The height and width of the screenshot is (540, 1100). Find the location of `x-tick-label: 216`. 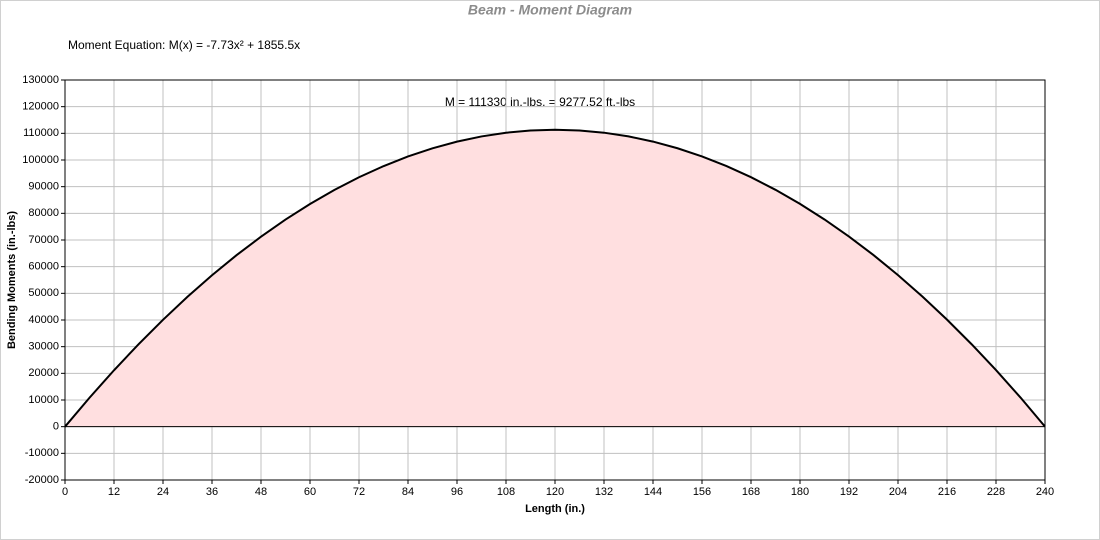

x-tick-label: 216 is located at coordinates (947, 492).